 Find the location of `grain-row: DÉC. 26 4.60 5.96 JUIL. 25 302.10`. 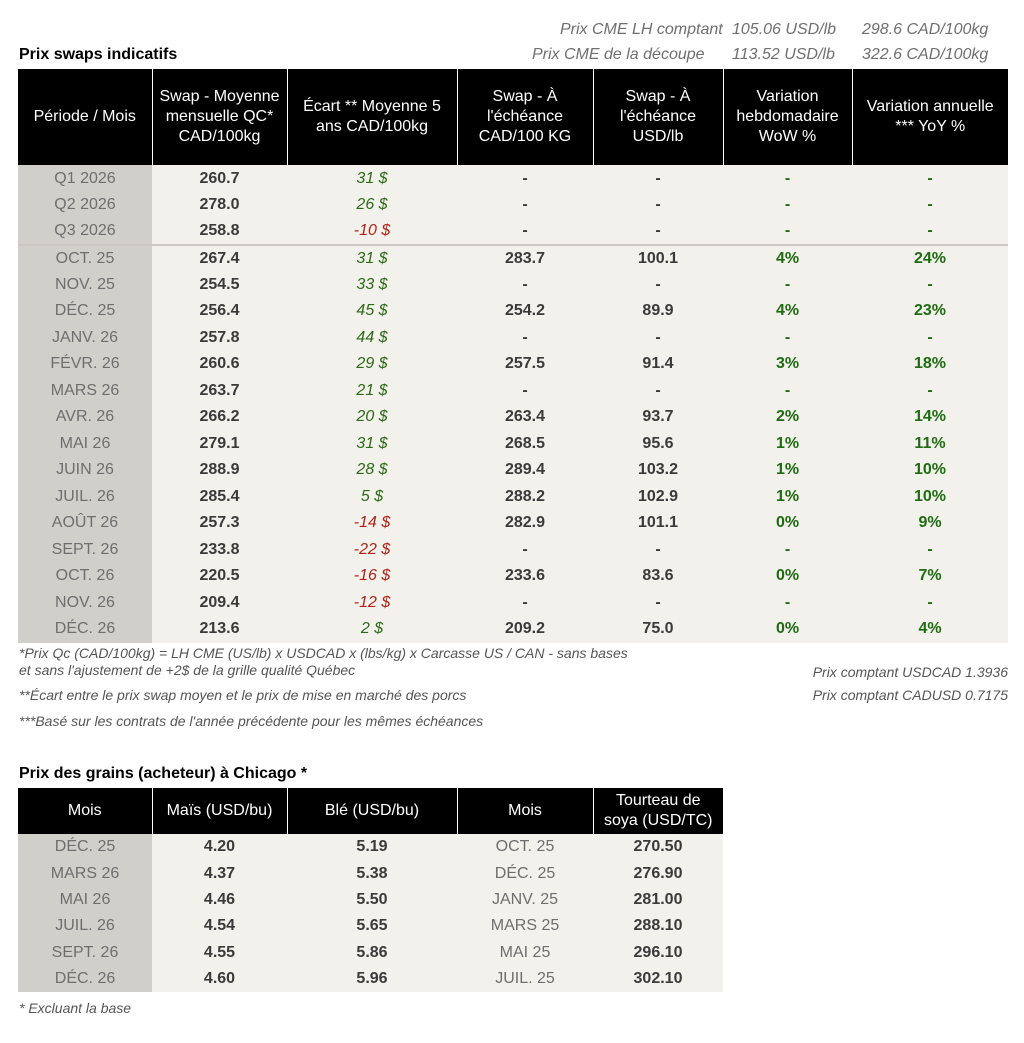

grain-row: DÉC. 26 4.60 5.96 JUIL. 25 302.10 is located at coordinates (370, 979).